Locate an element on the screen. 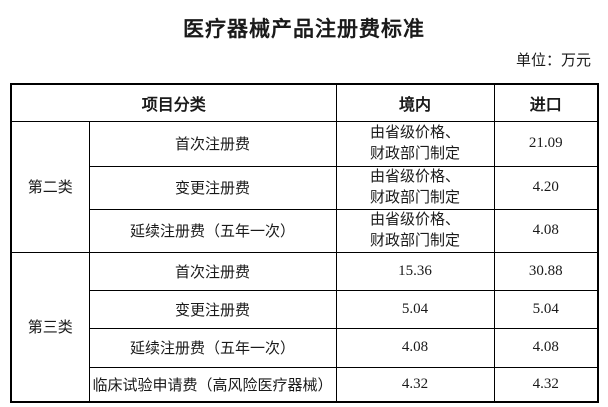 The image size is (608, 407). domestic-value-cell: 15.36 is located at coordinates (415, 271).